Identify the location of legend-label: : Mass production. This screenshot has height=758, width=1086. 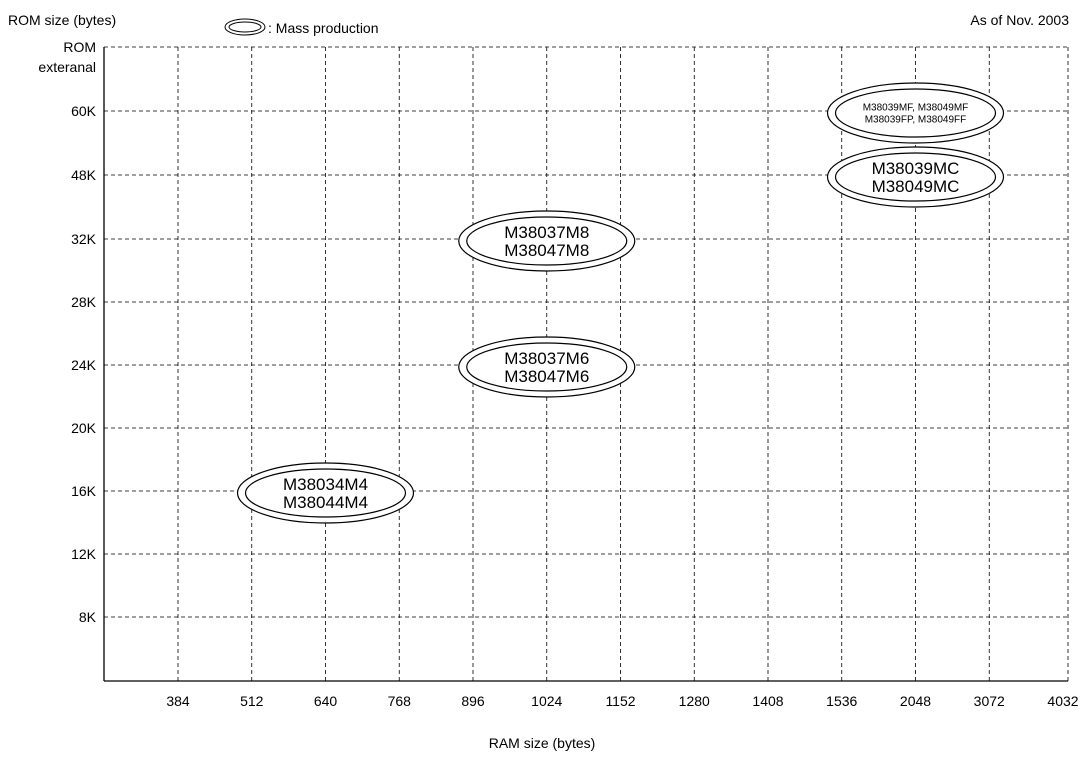
(323, 28).